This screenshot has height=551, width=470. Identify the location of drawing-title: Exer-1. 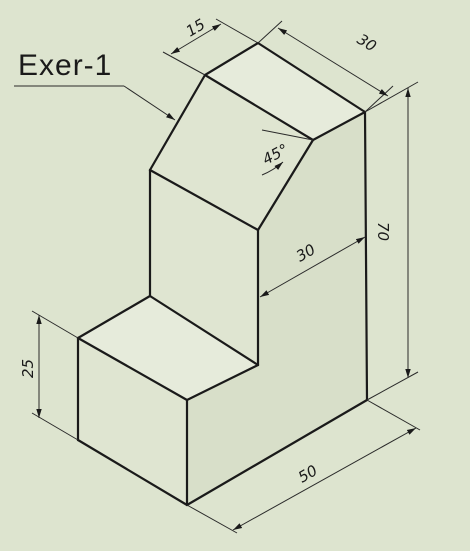
(65, 65).